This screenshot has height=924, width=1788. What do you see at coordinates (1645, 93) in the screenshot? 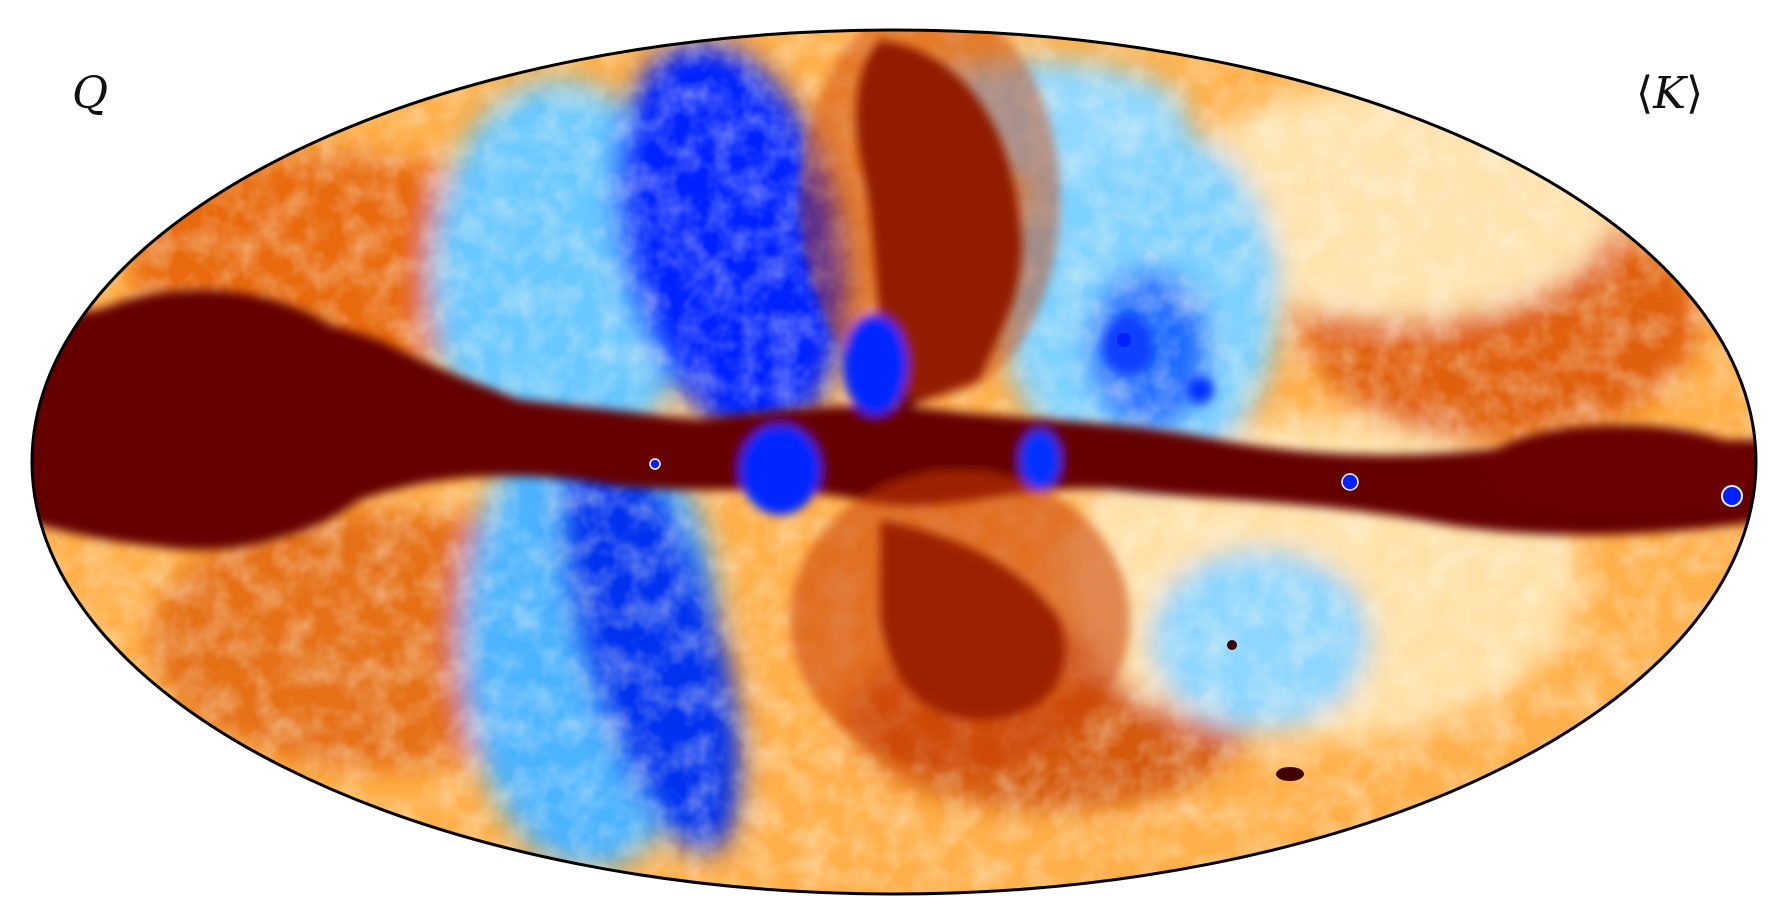
I see `band-label-open: ⟨` at bounding box center [1645, 93].